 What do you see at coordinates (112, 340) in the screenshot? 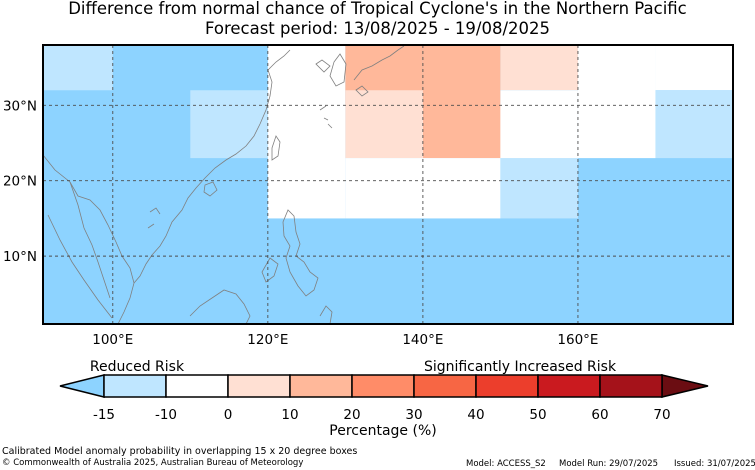
I see `lon-tick-label: 100°E` at bounding box center [112, 340].